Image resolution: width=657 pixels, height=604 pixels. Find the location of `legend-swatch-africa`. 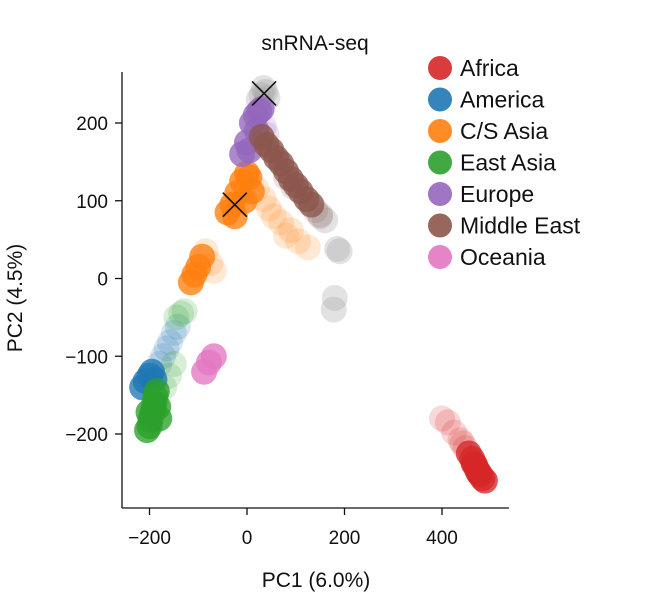

legend-swatch-africa is located at coordinates (440, 68).